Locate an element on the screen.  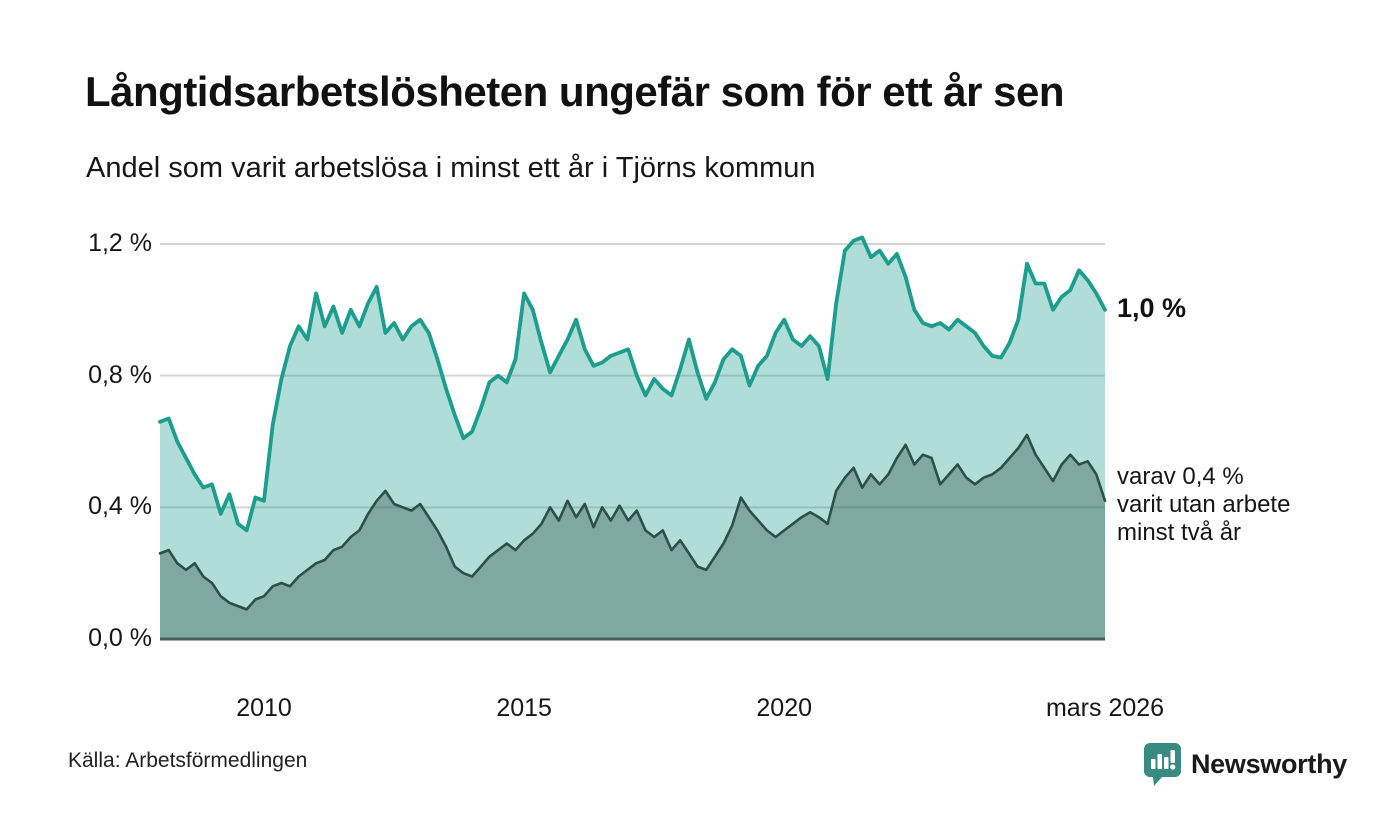
y-axis-tick: 0,0 % is located at coordinates (120, 638).